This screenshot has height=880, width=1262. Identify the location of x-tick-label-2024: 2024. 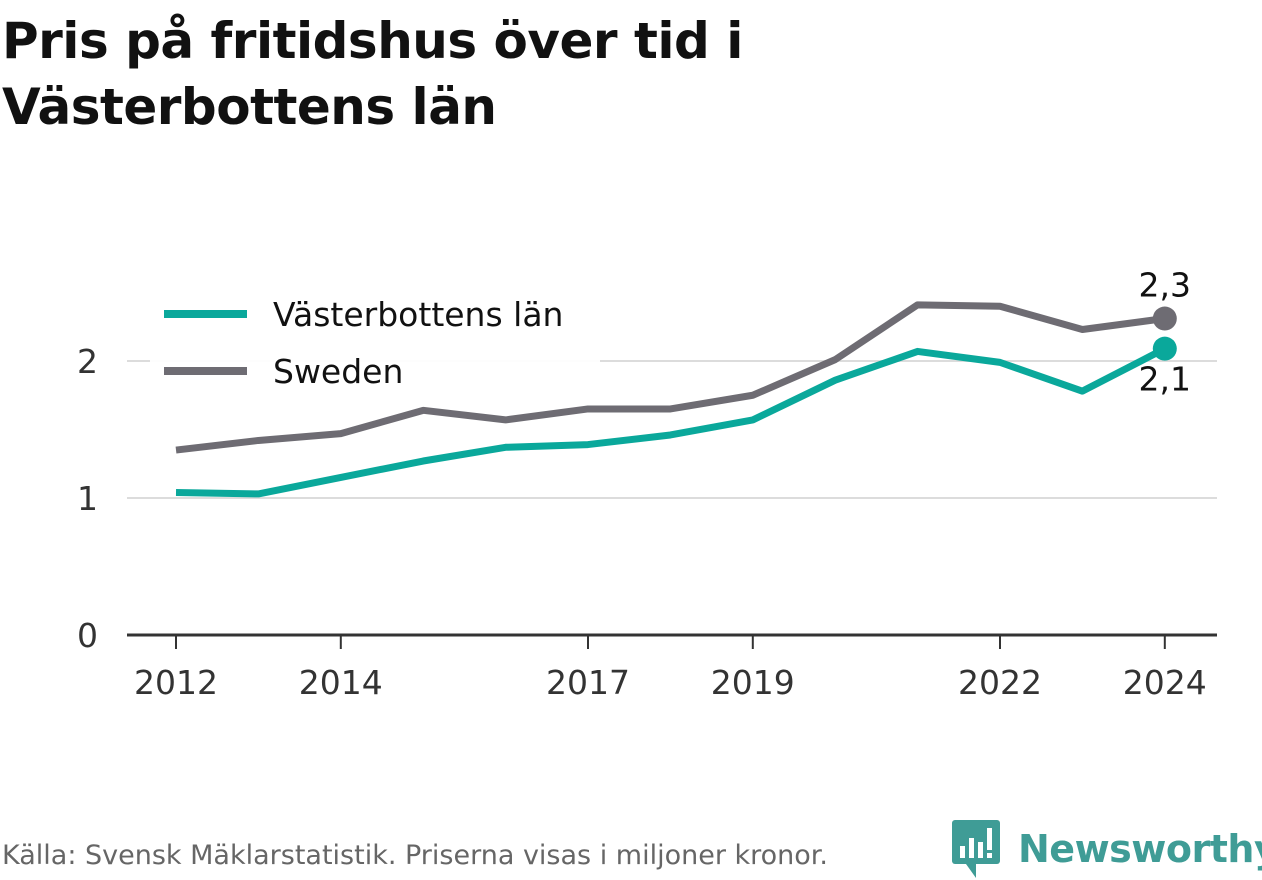
(1165, 682).